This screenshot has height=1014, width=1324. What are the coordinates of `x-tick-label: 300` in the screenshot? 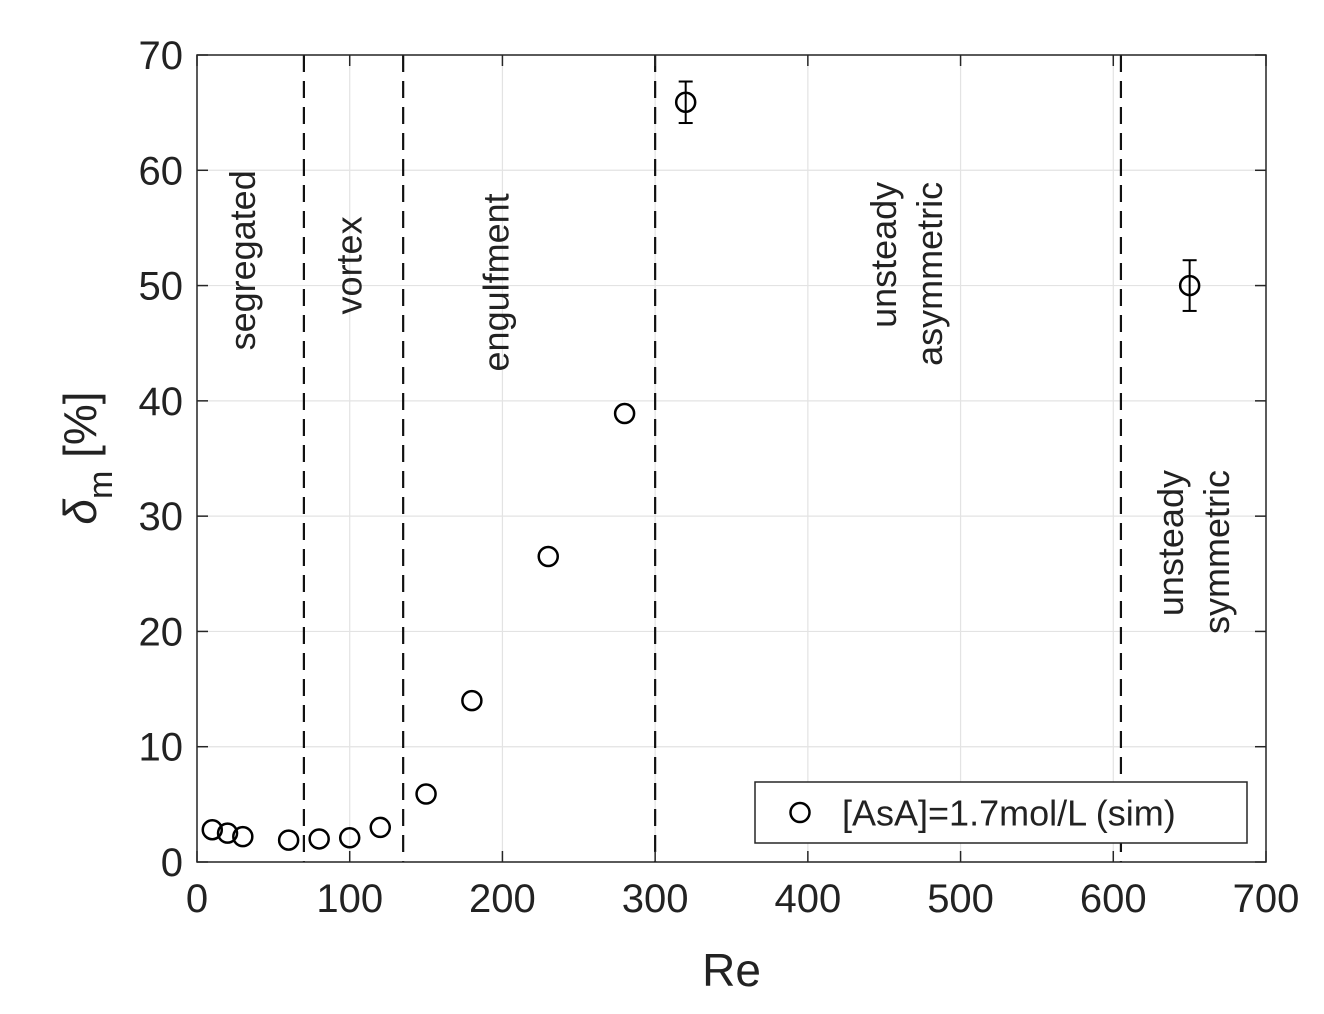 It's located at (655, 899).